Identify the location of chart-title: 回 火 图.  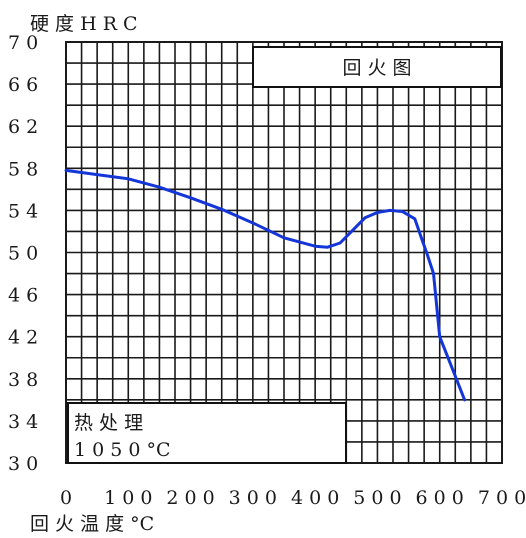
(376, 68).